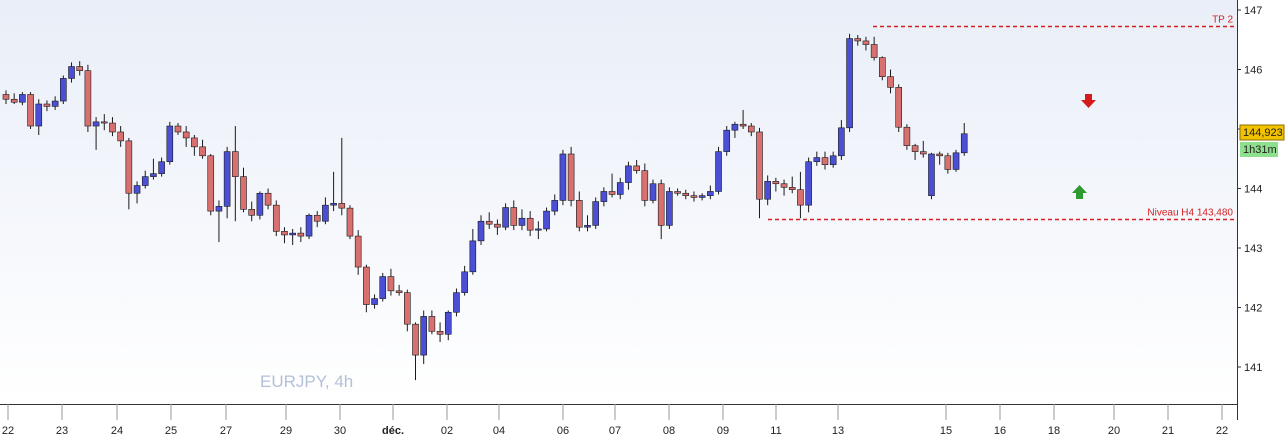  What do you see at coordinates (838, 431) in the screenshot?
I see `time-tick-label: 13` at bounding box center [838, 431].